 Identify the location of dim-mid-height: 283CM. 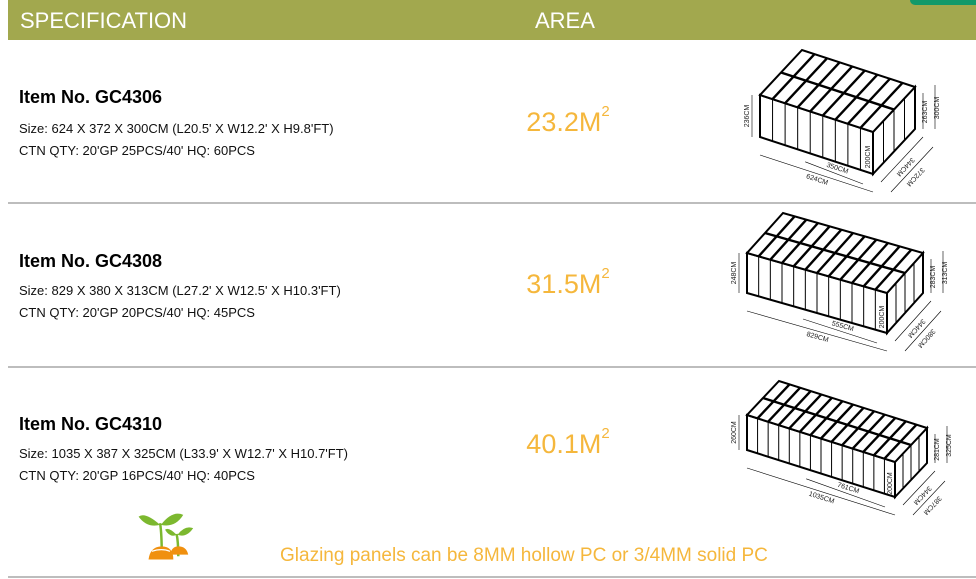
(933, 277).